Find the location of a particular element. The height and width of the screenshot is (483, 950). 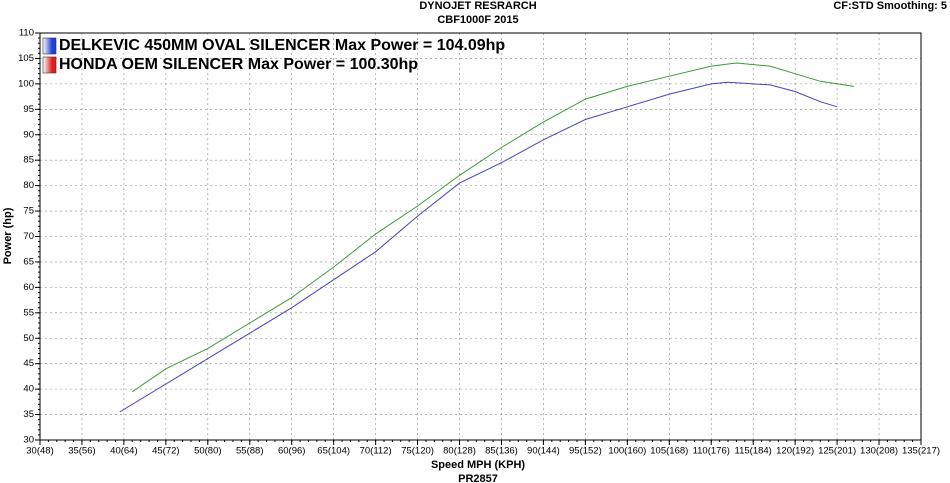

chart-subtitle: CBF1000F 2015 is located at coordinates (477, 20).